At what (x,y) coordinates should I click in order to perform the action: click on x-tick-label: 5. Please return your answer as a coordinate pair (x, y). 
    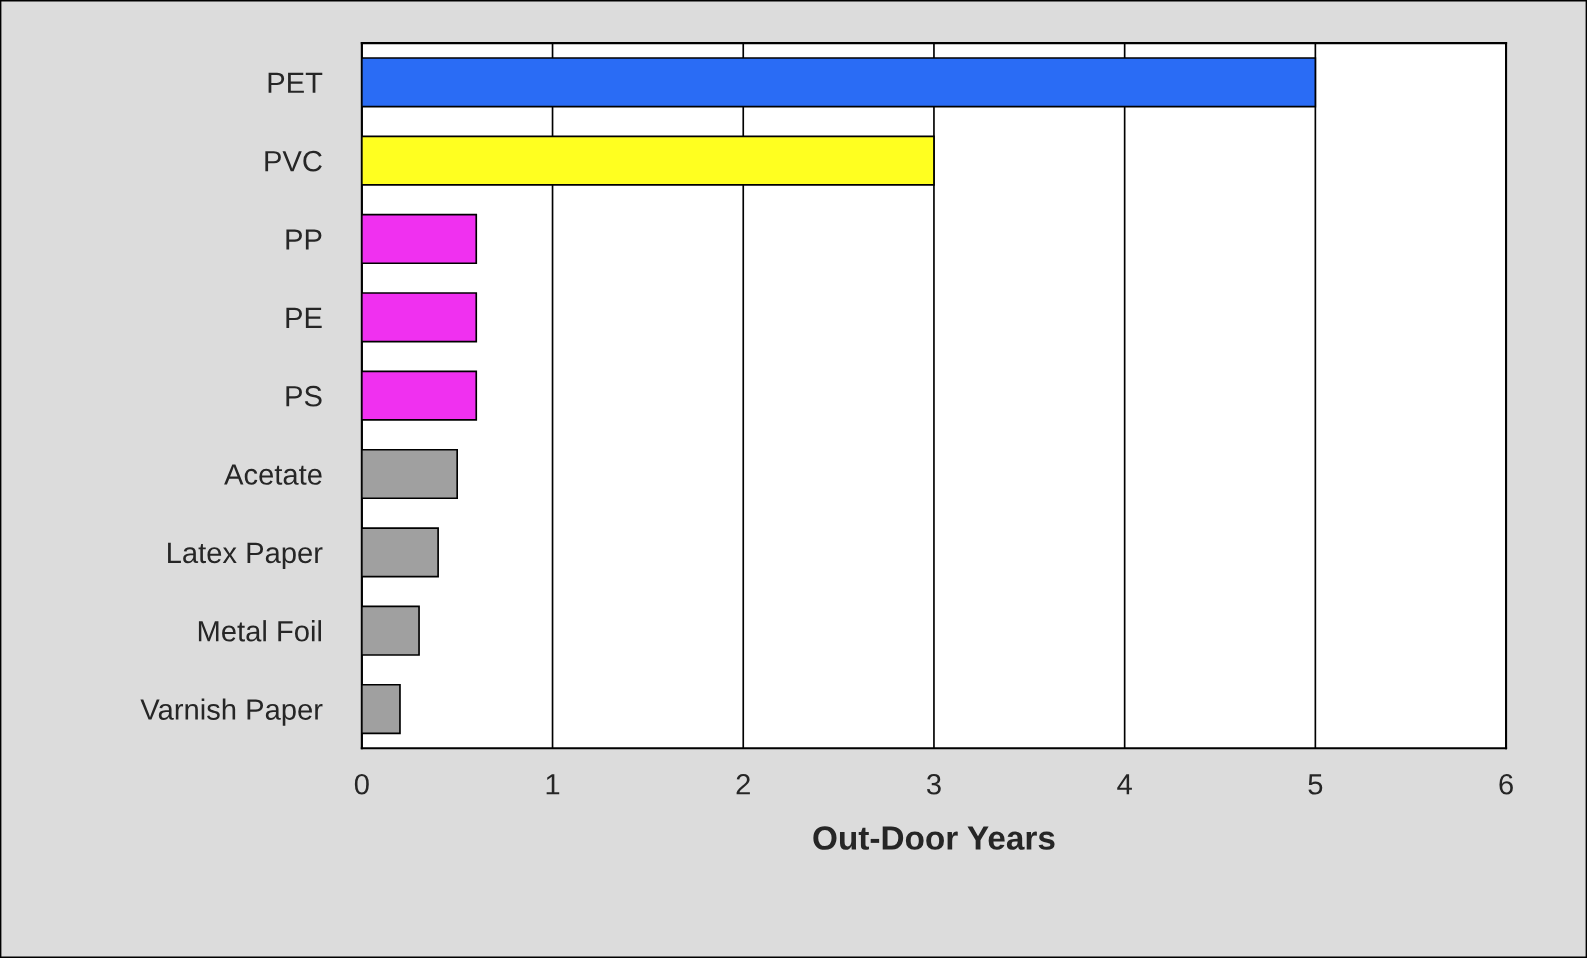
    Looking at the image, I should click on (1315, 784).